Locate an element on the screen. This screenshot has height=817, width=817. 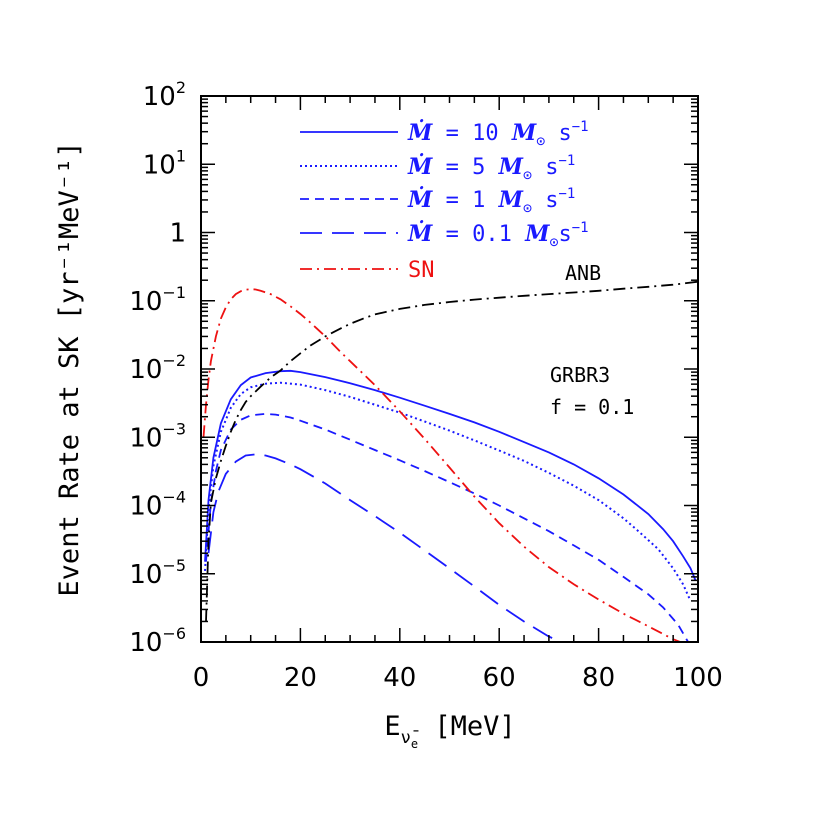
y-tick-label: 10⁻⁶ is located at coordinates (157, 641).